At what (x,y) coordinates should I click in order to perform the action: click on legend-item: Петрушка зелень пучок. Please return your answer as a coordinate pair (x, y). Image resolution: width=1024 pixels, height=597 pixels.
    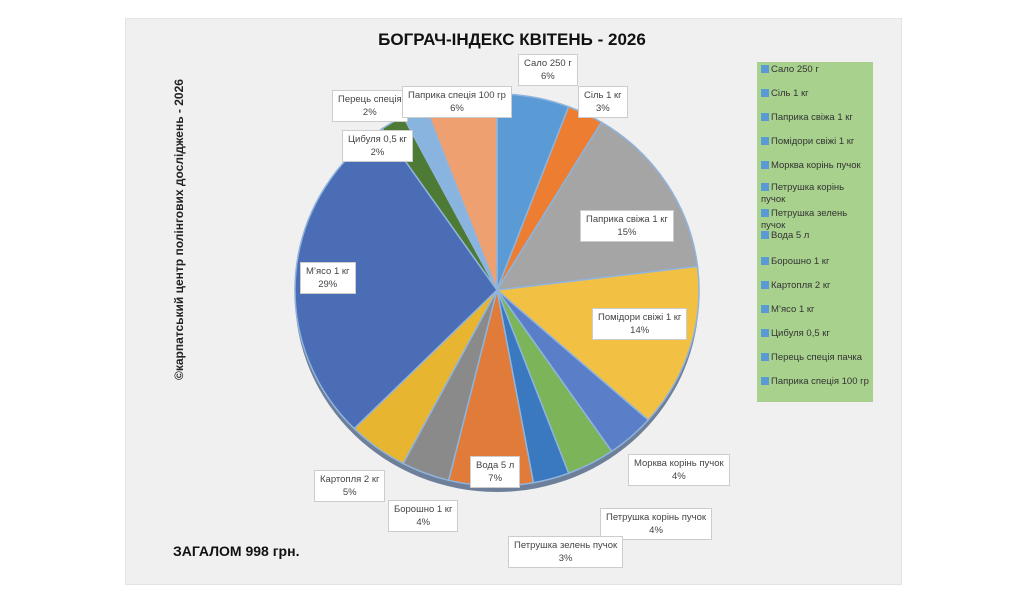
    Looking at the image, I should click on (816, 220).